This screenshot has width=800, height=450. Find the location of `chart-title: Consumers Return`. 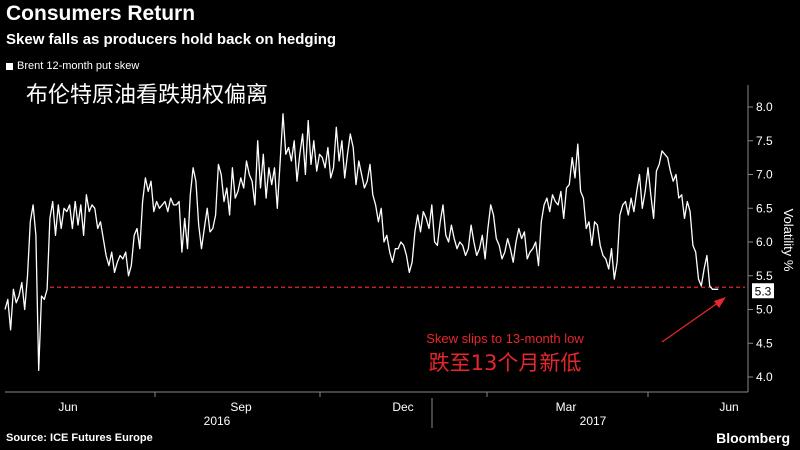

chart-title: Consumers Return is located at coordinates (101, 13).